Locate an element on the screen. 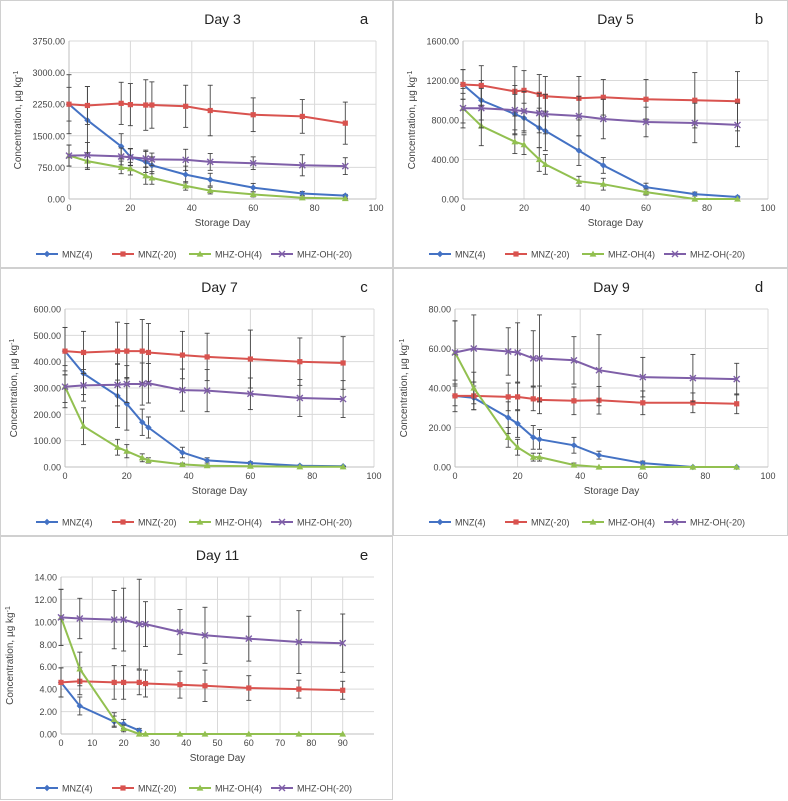 This screenshot has height=801, width=788. y-tick-label: 80.00 is located at coordinates (439, 310).